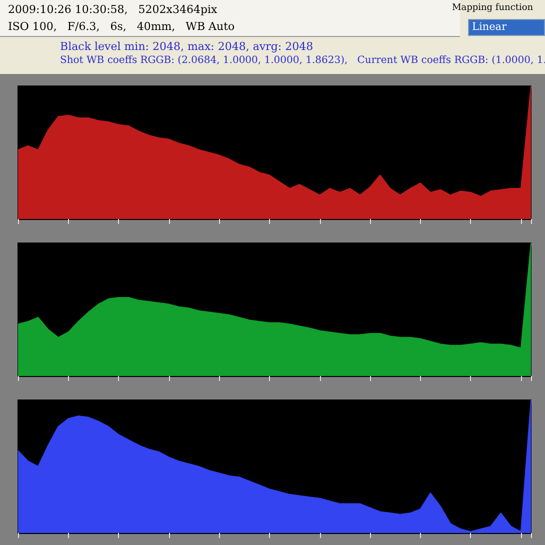 This screenshot has width=545, height=545. I want to click on text: Shot WB coeffs RGGB: (2.0684, 1.0000, 1.0000, 1.8623), Current WB coeffs RGGB: (1.0000, 1., so click(302, 60).